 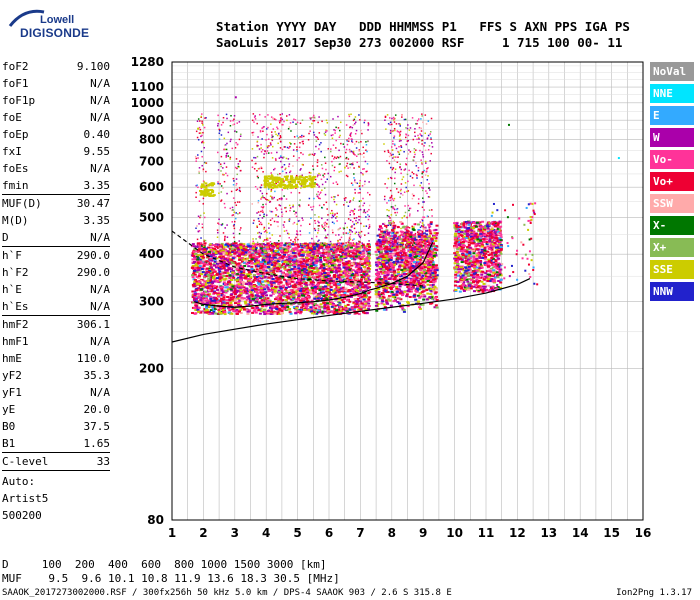 I want to click on x-tick-label: 12, so click(x=517, y=533).